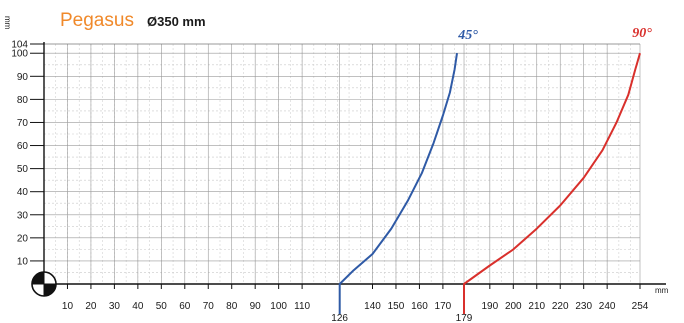 Image resolution: width=684 pixels, height=323 pixels. Describe the element at coordinates (176, 21) in the screenshot. I see `chart-subtitle: Ø350 mm` at that location.